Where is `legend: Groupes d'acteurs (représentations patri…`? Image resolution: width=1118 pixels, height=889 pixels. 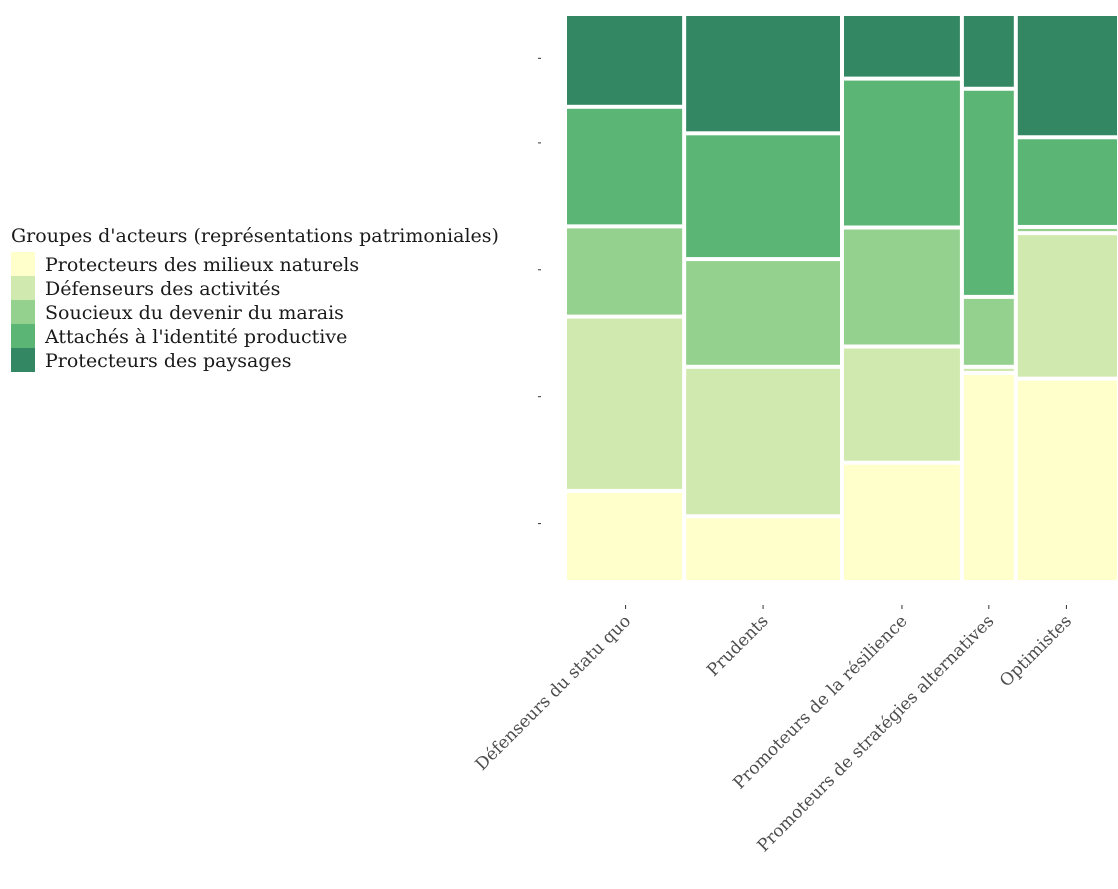 legend: Groupes d'acteurs (représentations patri… is located at coordinates (255, 298).